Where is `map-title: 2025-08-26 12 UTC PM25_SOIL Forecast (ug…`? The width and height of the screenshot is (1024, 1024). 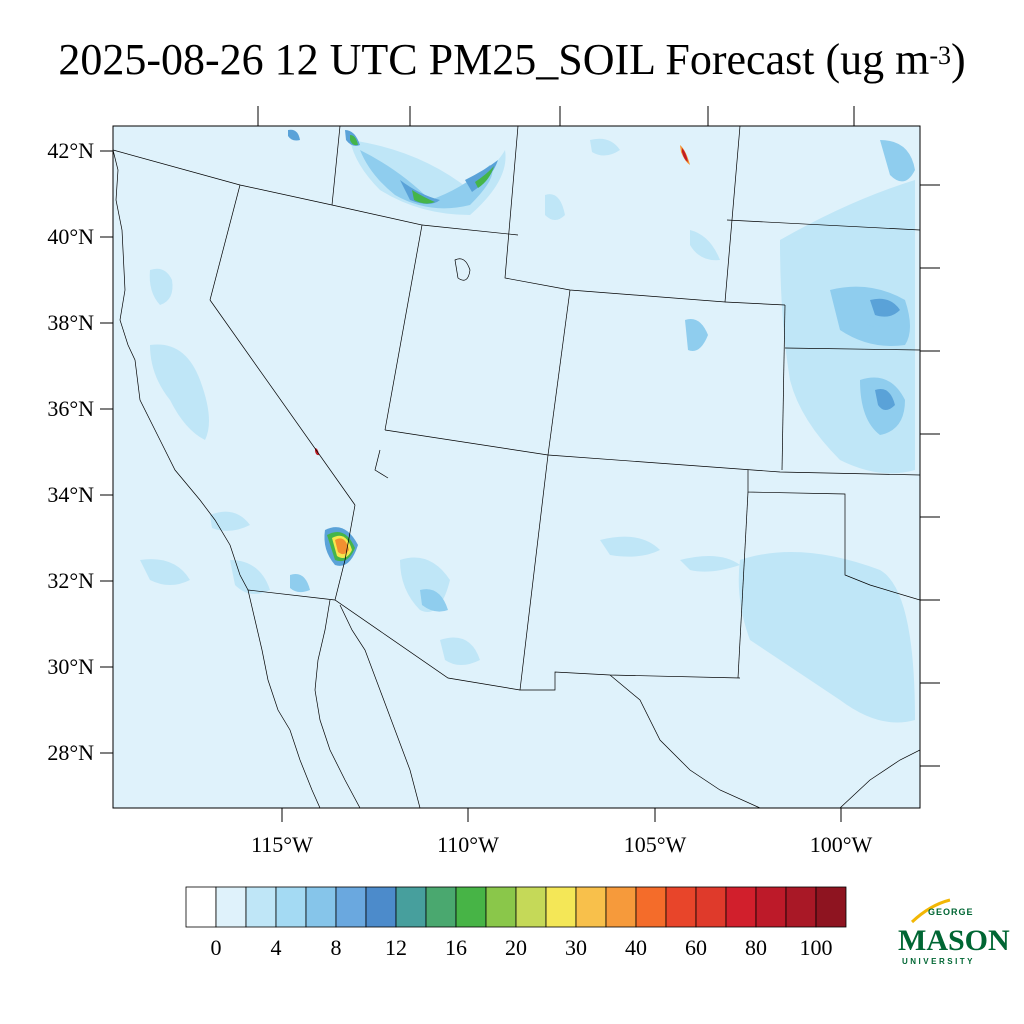 map-title: 2025-08-26 12 UTC PM25_SOIL Forecast (ug… is located at coordinates (512, 59).